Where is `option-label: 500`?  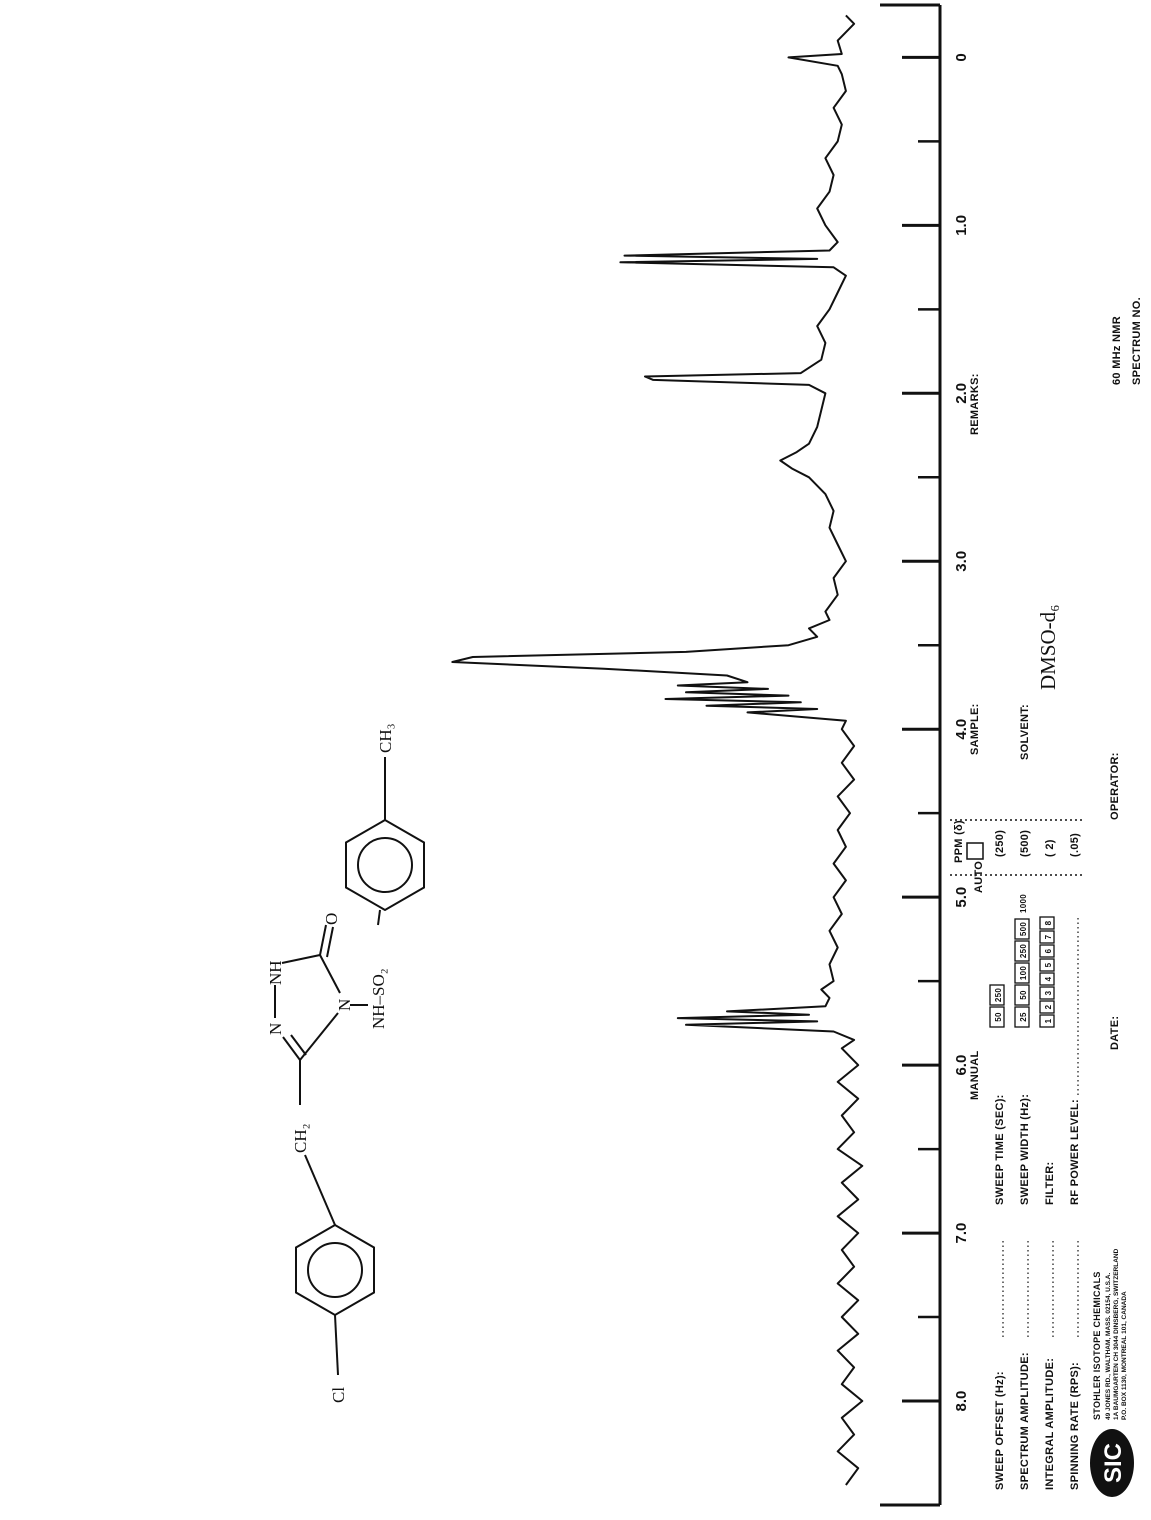
option-label: 500 is located at coordinates (1023, 929).